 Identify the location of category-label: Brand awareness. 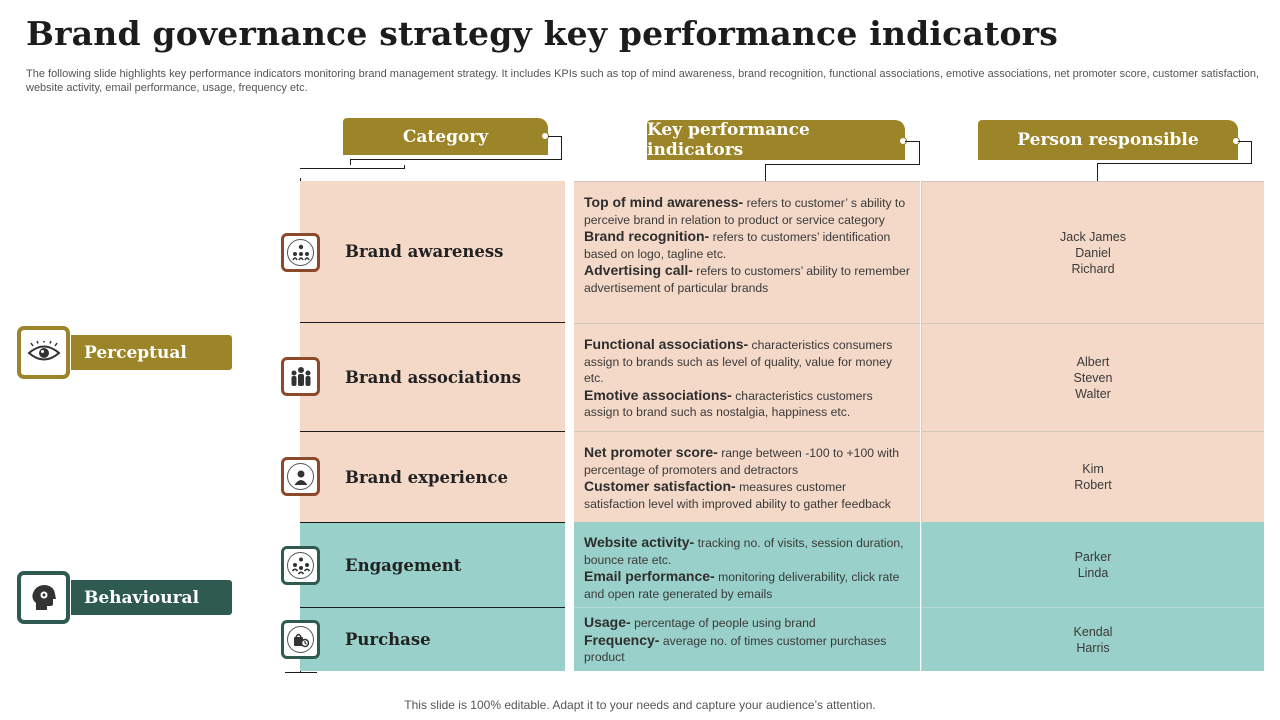
(424, 251).